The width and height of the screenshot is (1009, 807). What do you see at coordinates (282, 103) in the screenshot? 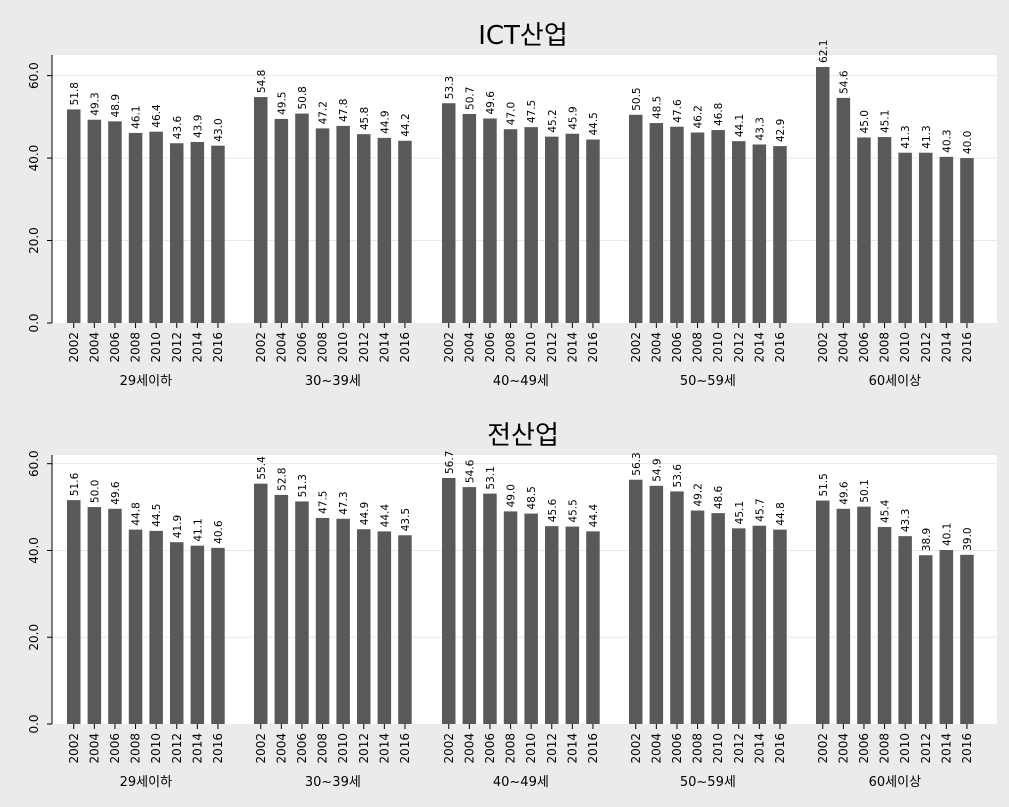
I see `data-label: 49.5` at bounding box center [282, 103].